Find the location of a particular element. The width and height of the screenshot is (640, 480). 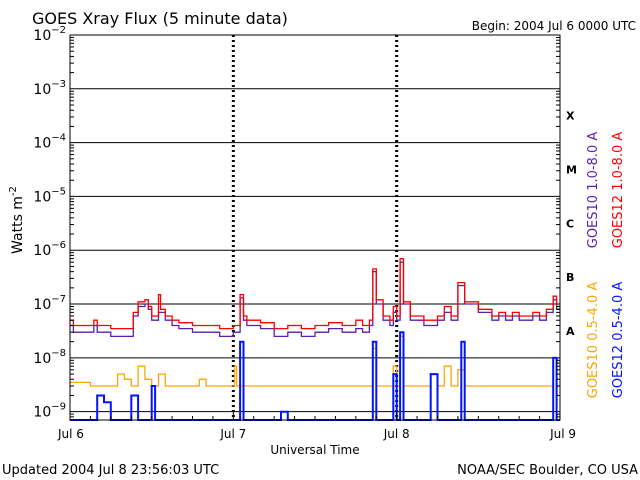

flare-class-m: M is located at coordinates (571, 170).